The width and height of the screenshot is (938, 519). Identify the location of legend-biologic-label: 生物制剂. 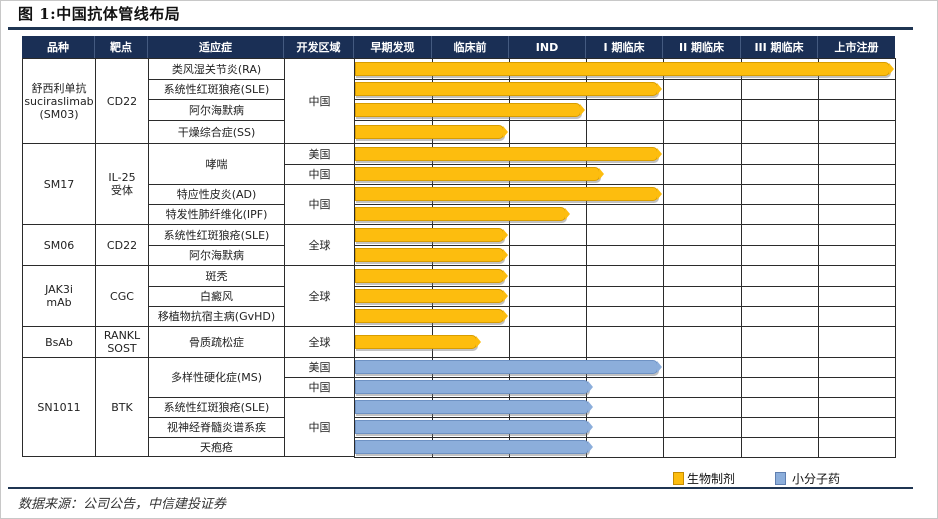
(711, 479).